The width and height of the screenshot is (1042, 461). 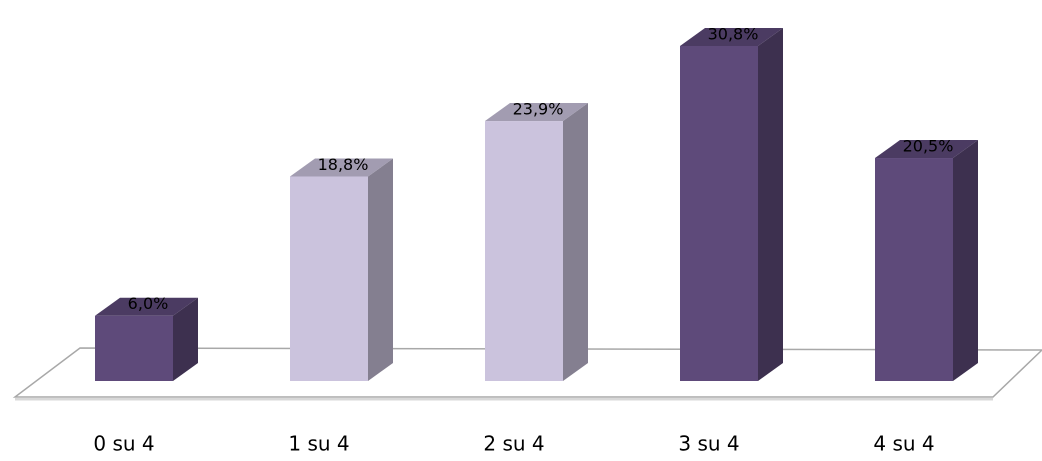 What do you see at coordinates (123, 444) in the screenshot?
I see `x-tick-label: 0 su 4` at bounding box center [123, 444].